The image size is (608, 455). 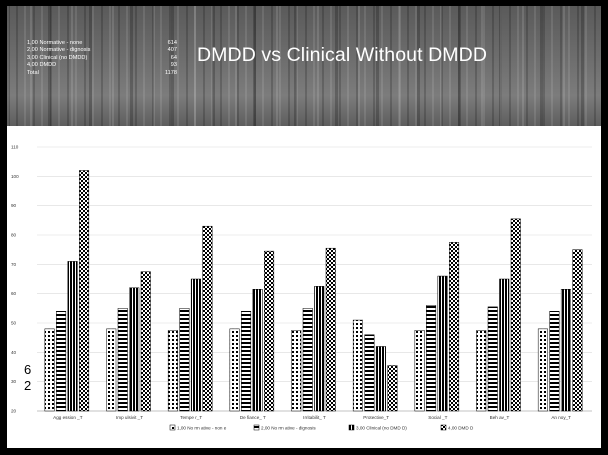 I want to click on table-row: 4,00 DMDD 93, so click(x=102, y=65).